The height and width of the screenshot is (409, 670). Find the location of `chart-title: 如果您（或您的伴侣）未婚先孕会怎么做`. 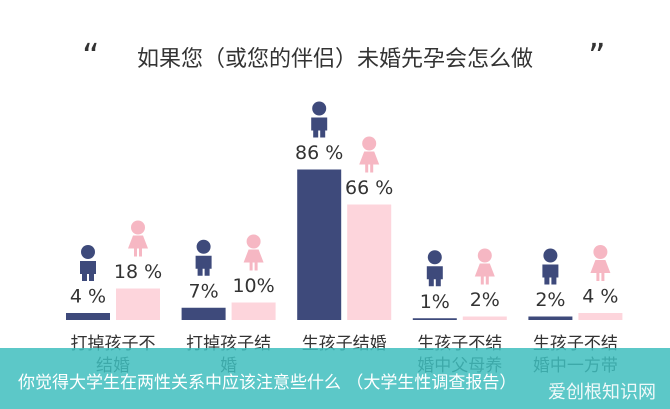

chart-title: 如果您（或您的伴侣）未婚先孕会怎么做 is located at coordinates (335, 59).